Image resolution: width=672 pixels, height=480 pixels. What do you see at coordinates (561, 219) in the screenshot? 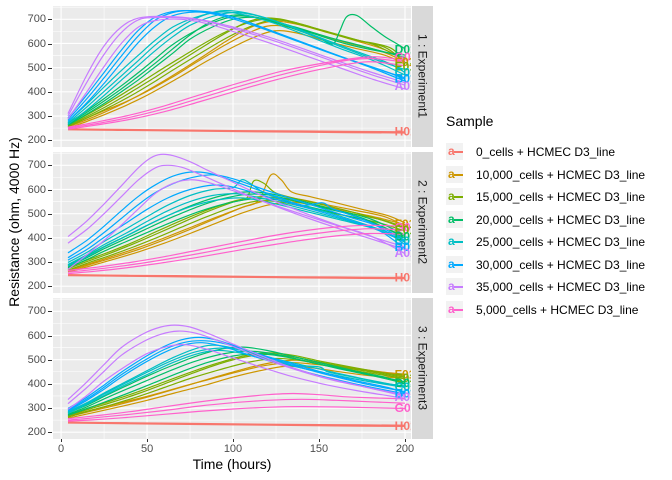
I see `legend-label: 20,000_cells + HCMEC D3_line` at bounding box center [561, 219].